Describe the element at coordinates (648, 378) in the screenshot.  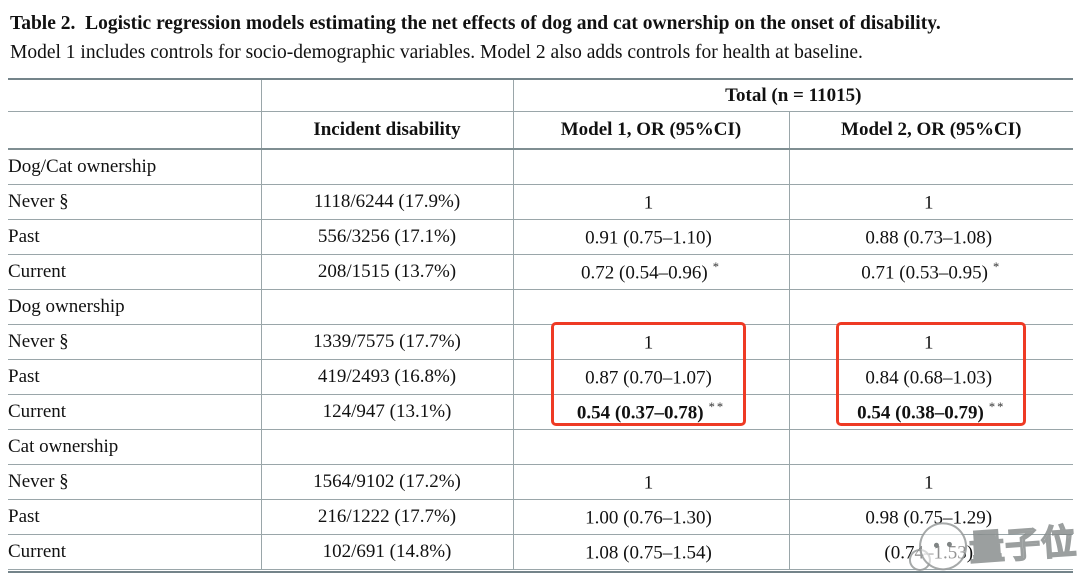
I see `or-value: 0.87 (0.70–1.07)` at that location.